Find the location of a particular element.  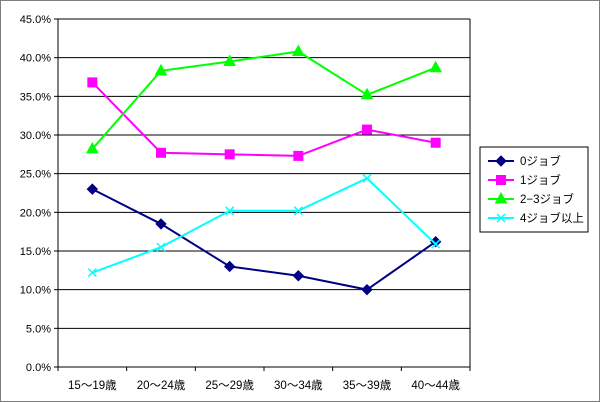

legend-entry: 2−3ジョブ is located at coordinates (531, 198).